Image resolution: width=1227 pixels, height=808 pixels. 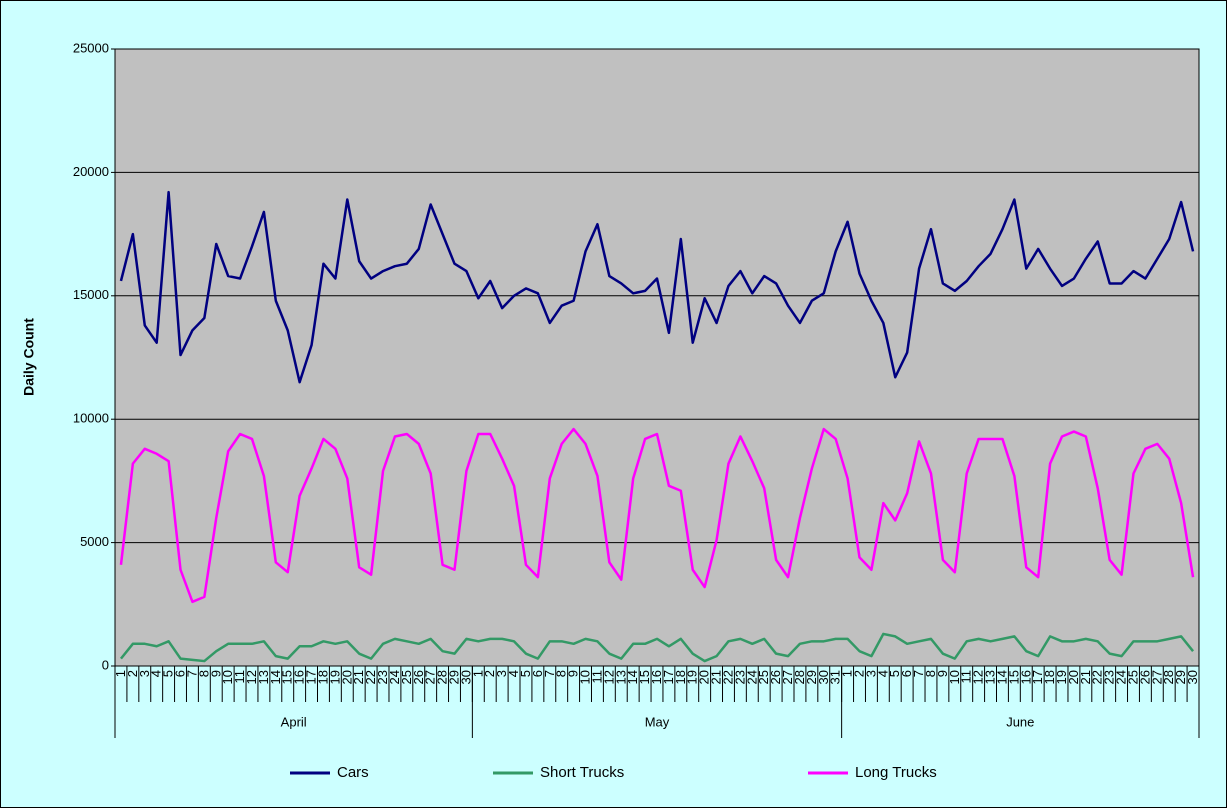 What do you see at coordinates (763, 677) in the screenshot?
I see `x-tick-label: 25` at bounding box center [763, 677].